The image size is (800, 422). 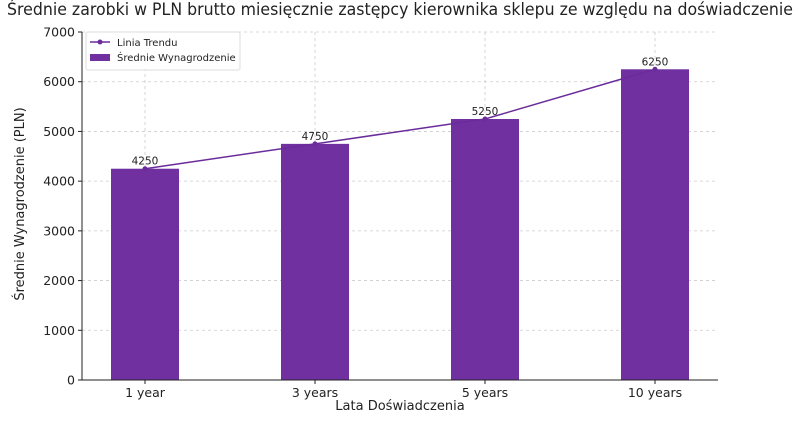 What do you see at coordinates (59, 131) in the screenshot?
I see `y-tick-label: 5000` at bounding box center [59, 131].